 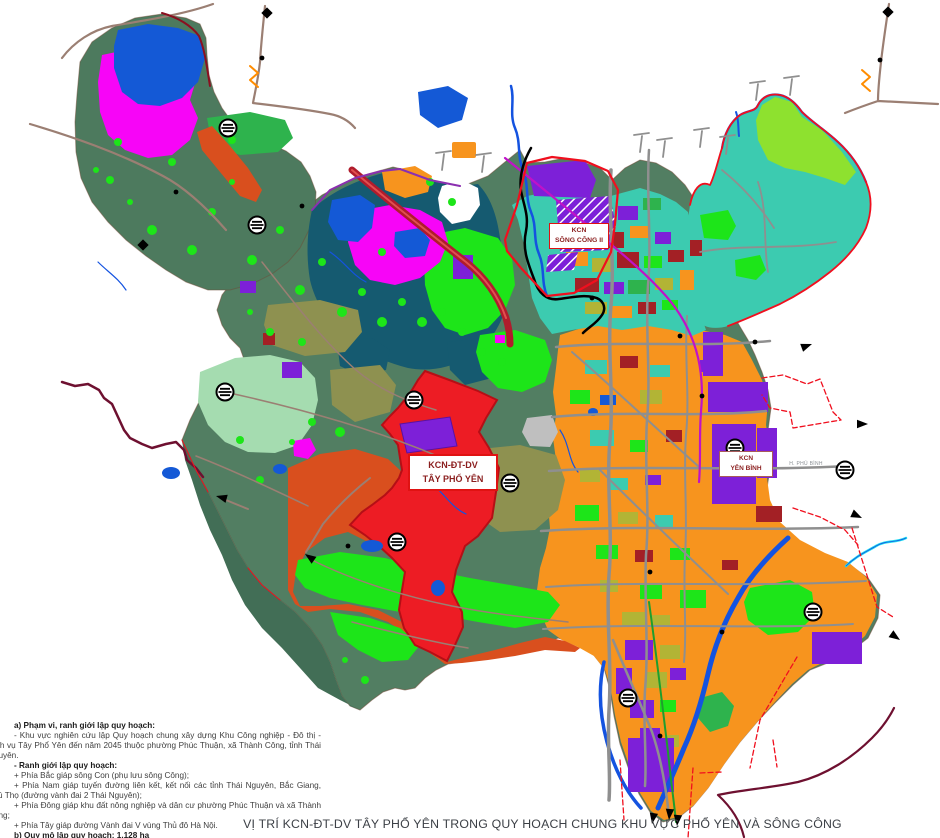 I want to click on label-kcn-song-cong-ii: KCN SÔNG CÔNG II, so click(x=579, y=236).